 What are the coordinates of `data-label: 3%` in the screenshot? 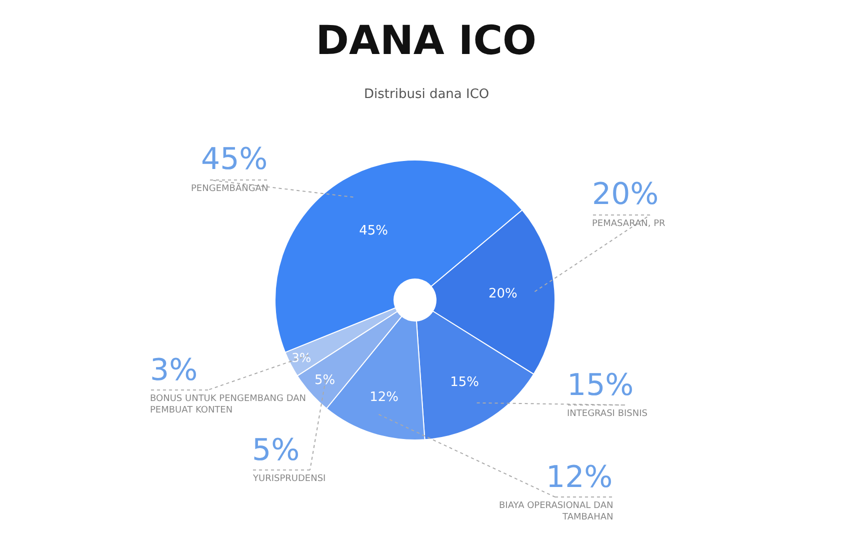 It's located at (302, 358).